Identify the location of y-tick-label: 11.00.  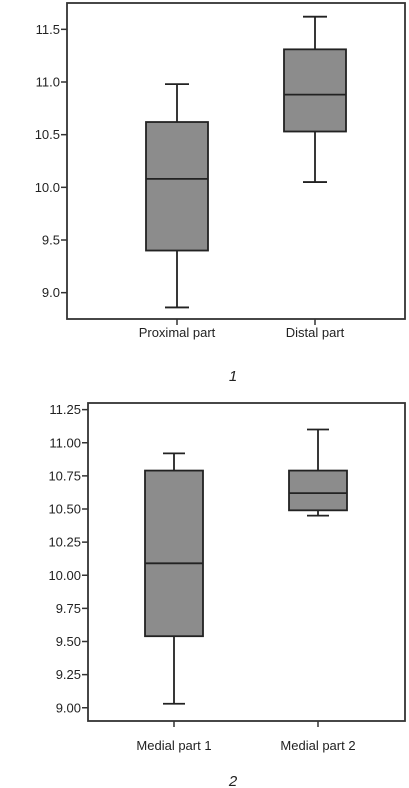
(65, 442).